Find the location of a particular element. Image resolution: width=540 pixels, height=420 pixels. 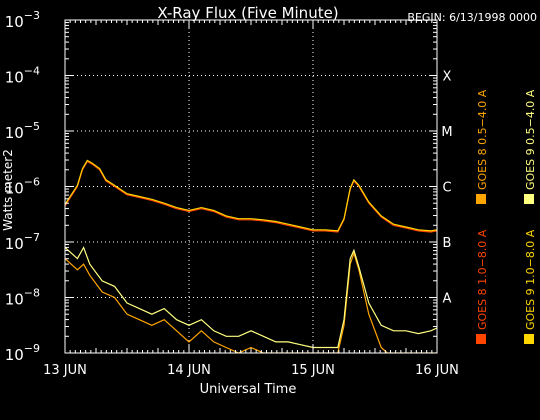

y-tick-label: 10⁻⁸ is located at coordinates (22, 298).